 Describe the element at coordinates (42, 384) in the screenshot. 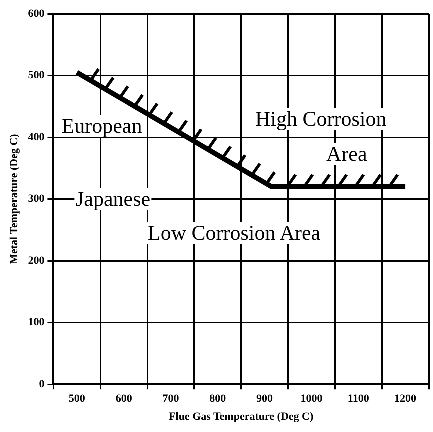

I see `y-tick-label: 0` at that location.